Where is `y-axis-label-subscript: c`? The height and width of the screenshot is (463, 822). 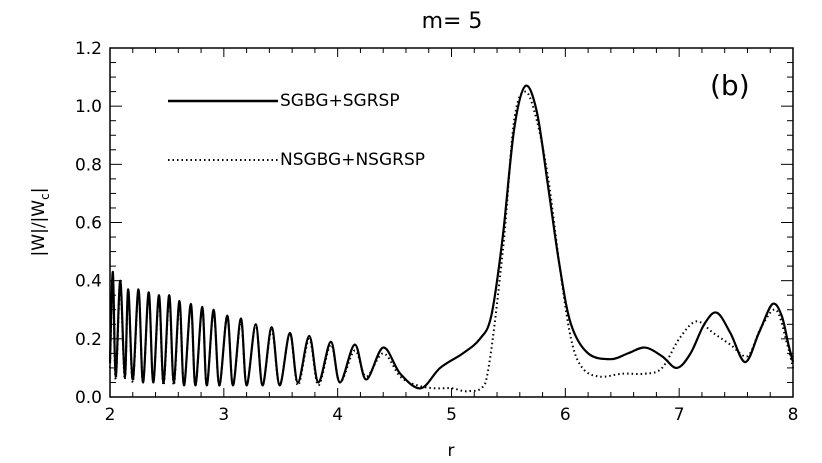
y-axis-label-subscript: c is located at coordinates (45, 196).